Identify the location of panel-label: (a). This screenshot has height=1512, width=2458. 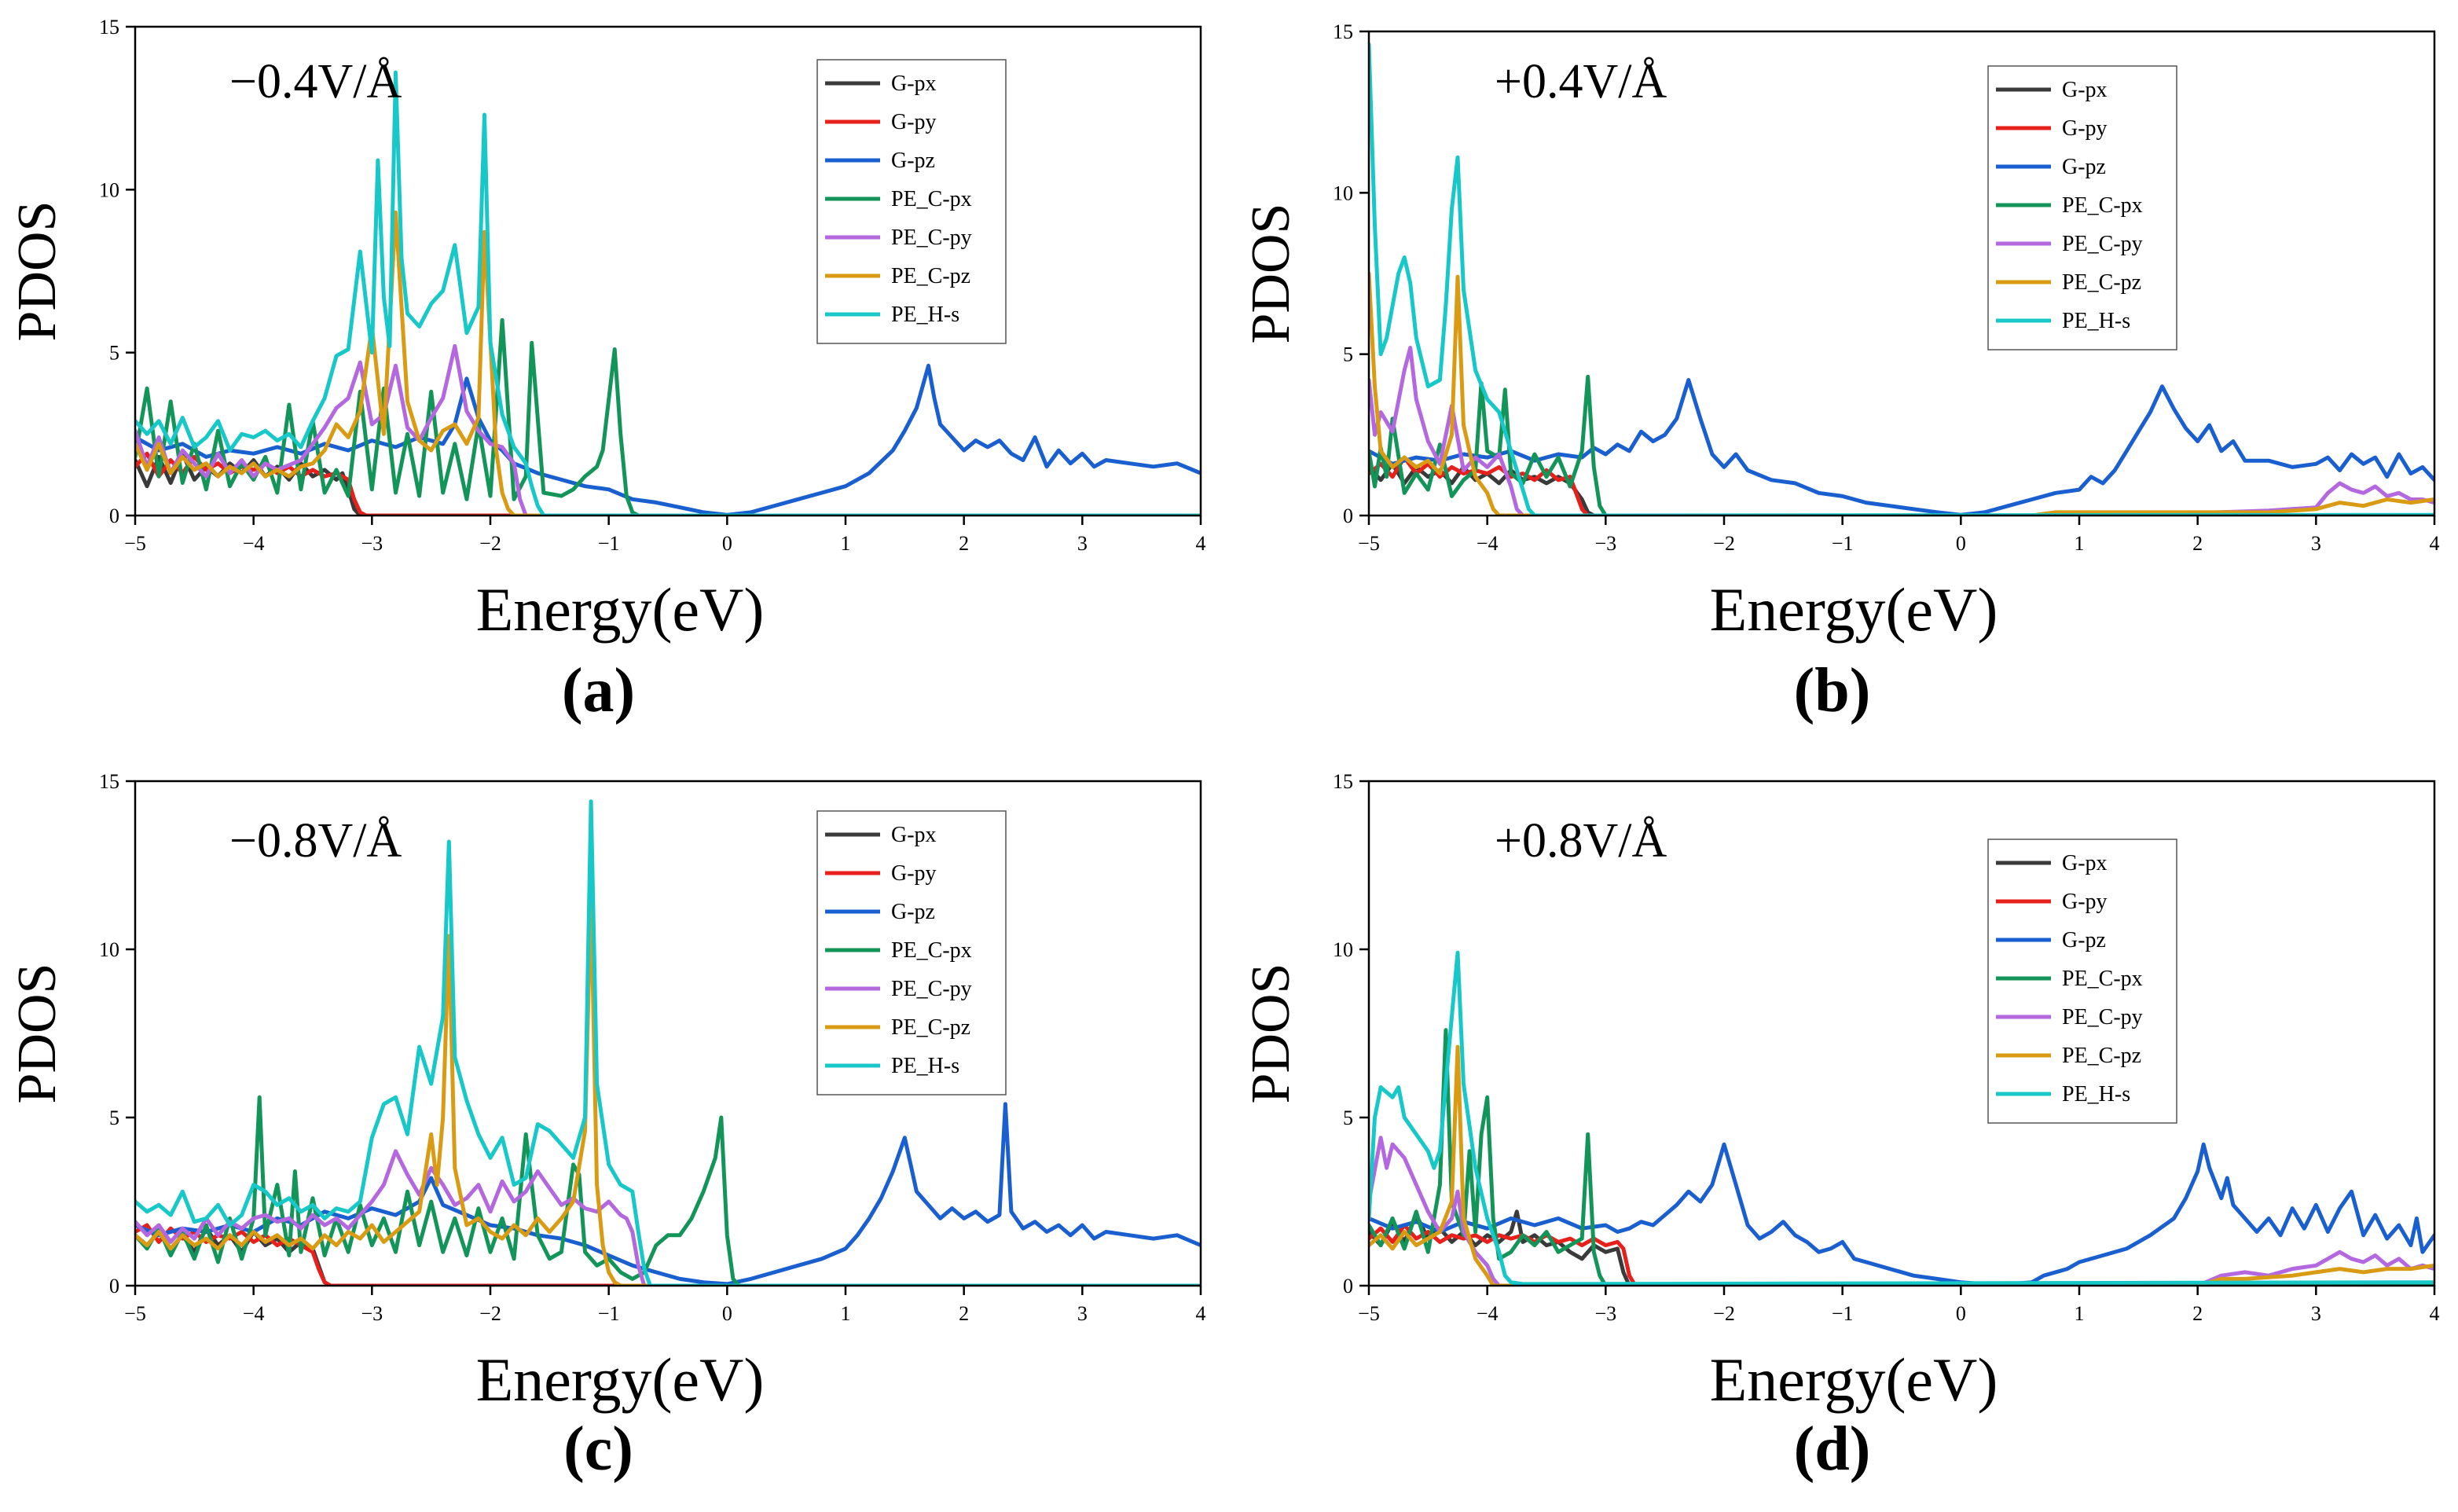
(598, 691).